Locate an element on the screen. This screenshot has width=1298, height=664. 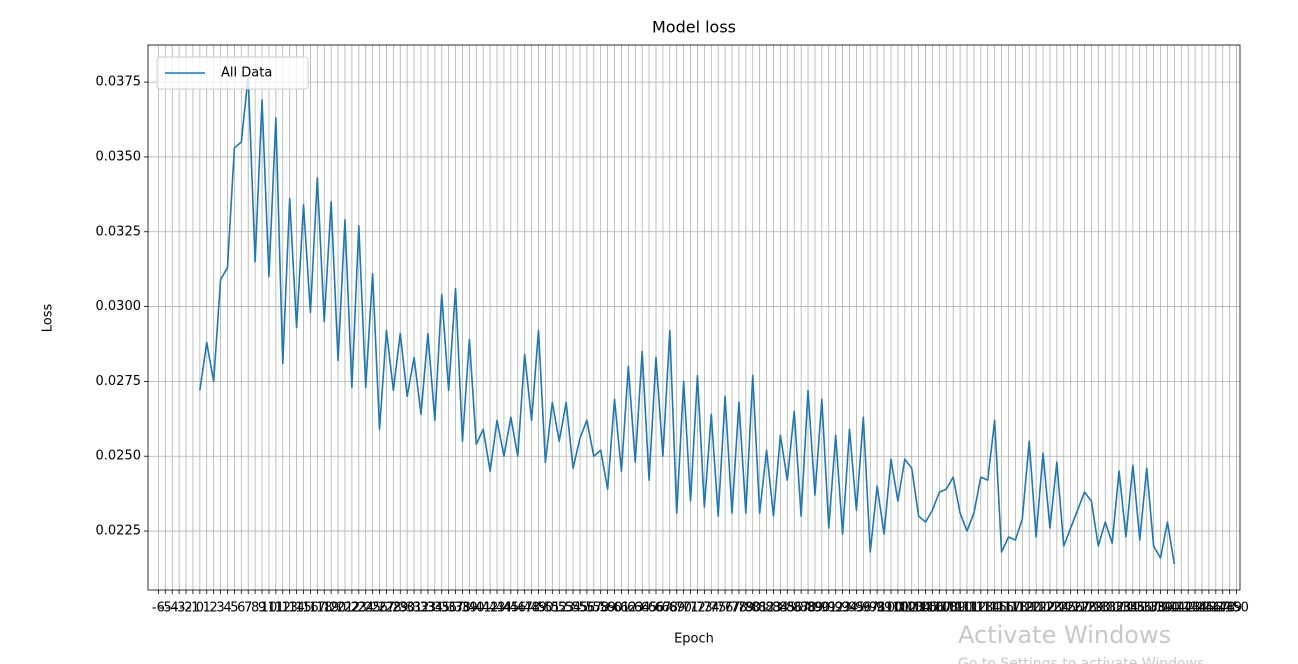
x-tick-label: 133 is located at coordinates (1119, 608).